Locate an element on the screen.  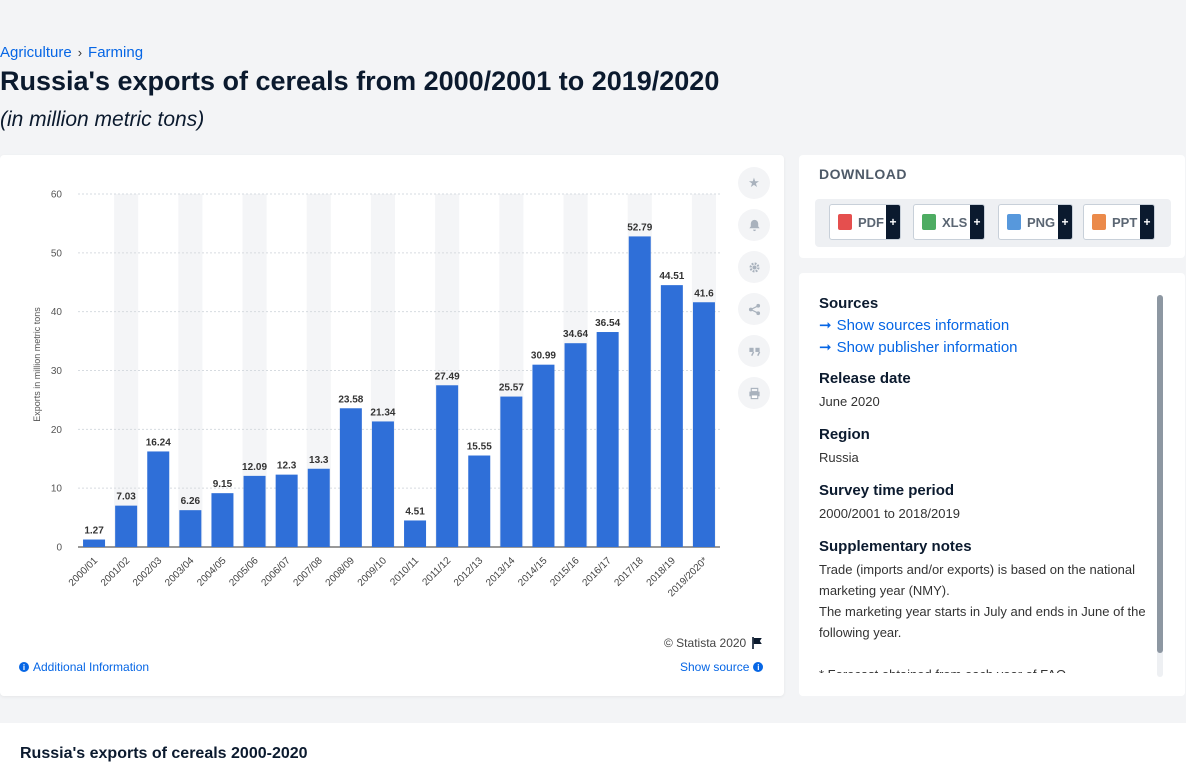
x-tick-label: 2000/01 is located at coordinates (84, 572).